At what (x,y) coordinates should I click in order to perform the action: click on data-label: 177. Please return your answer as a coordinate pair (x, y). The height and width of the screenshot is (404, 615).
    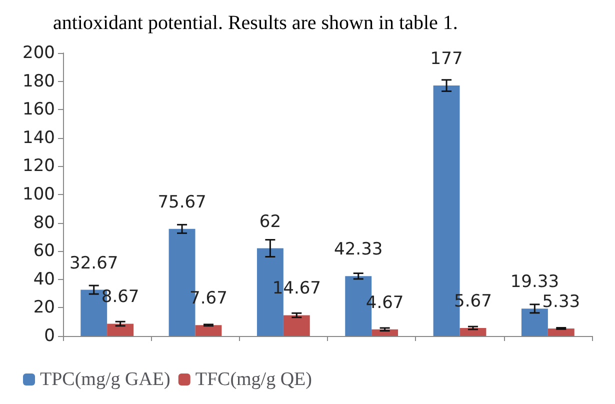
    Looking at the image, I should click on (446, 59).